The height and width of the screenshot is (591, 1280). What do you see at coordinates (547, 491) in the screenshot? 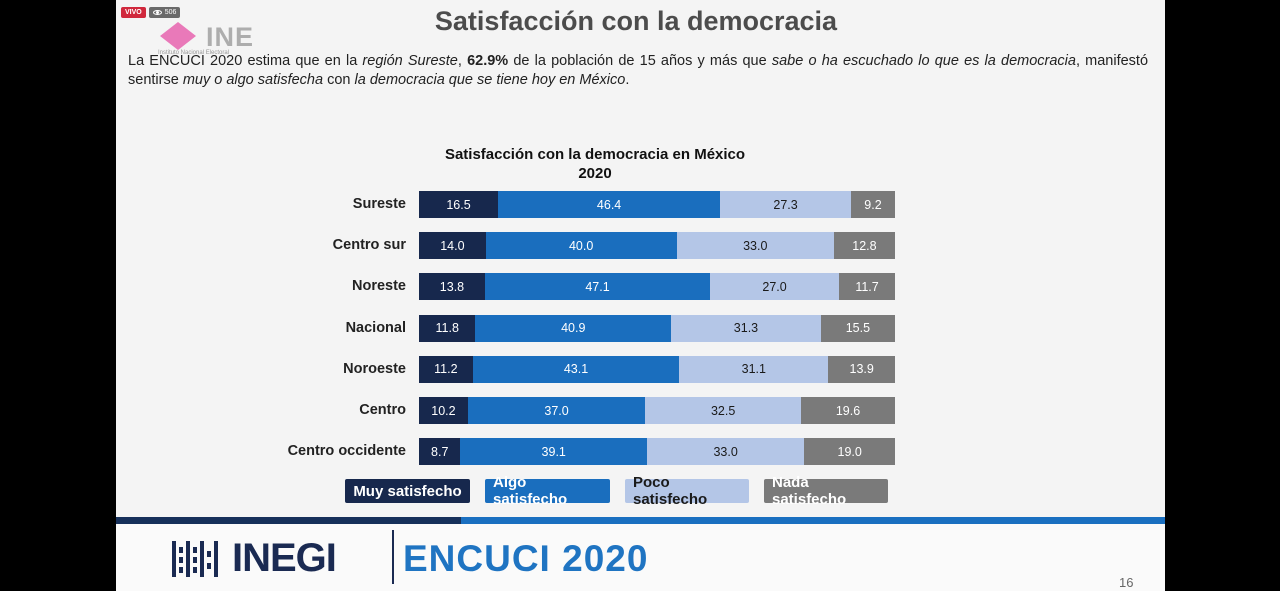
I see `legend-item: Algo satisfecho` at bounding box center [547, 491].